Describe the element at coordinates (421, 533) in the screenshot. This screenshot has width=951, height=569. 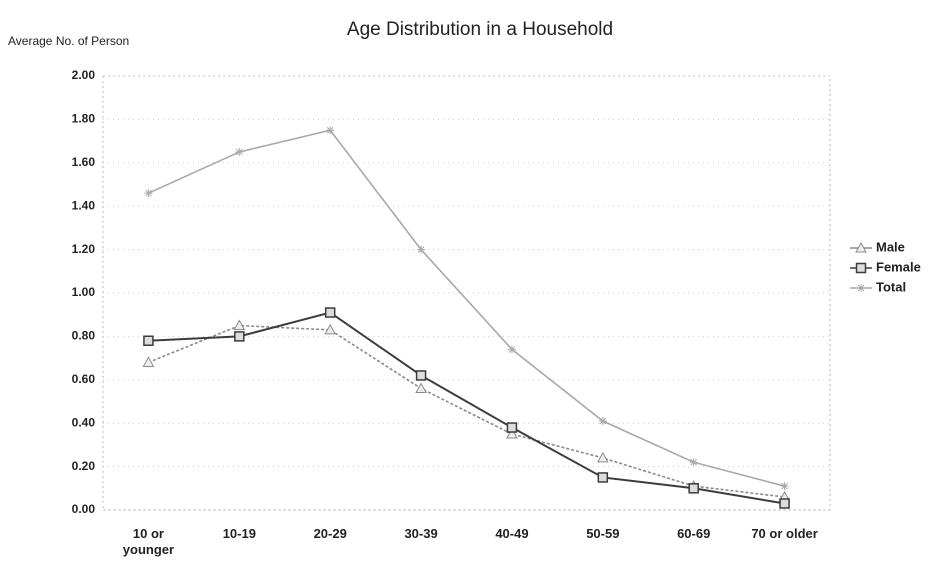
I see `x-tick-label: 30-39` at that location.